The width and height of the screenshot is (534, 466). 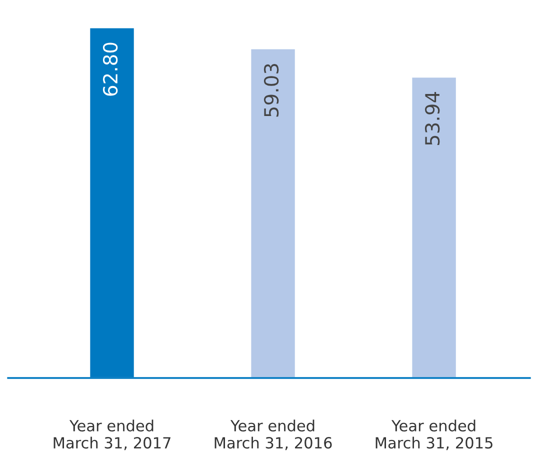 I want to click on x-tick-label: Year ended March 31, 2015, so click(x=434, y=435).